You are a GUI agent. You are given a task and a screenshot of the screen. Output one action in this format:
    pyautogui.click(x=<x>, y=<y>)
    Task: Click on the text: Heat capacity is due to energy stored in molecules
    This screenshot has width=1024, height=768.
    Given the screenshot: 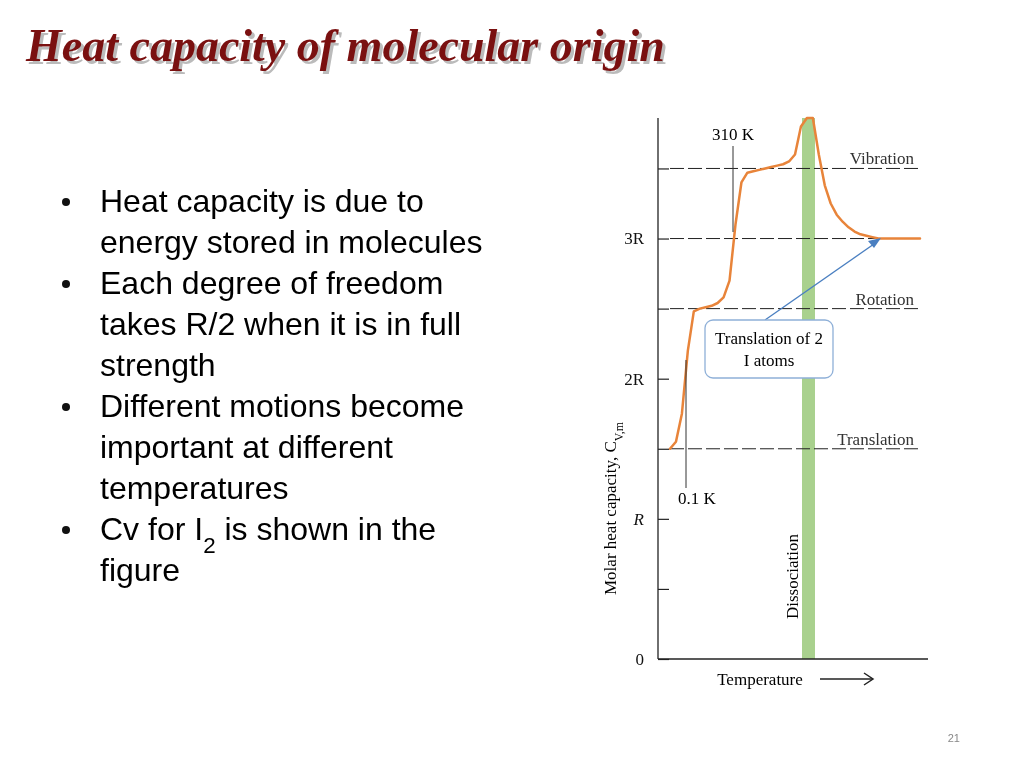 What is the action you would take?
    pyautogui.click(x=291, y=221)
    